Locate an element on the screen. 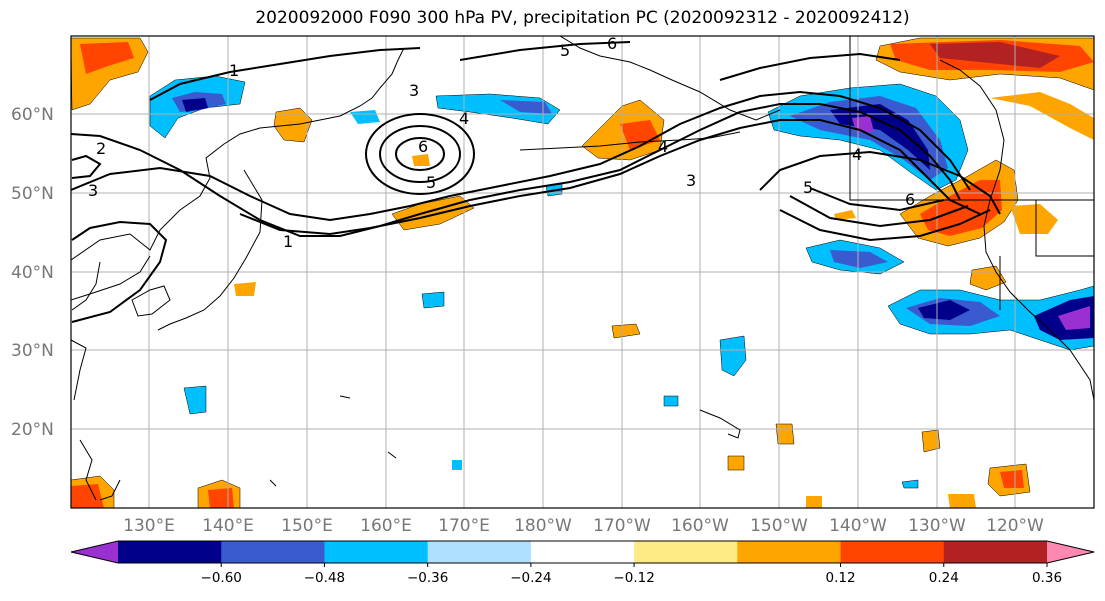 The image size is (1105, 601). latitude-labels: 60°N 50°N 40°N 30°N 20°N is located at coordinates (32, 272).